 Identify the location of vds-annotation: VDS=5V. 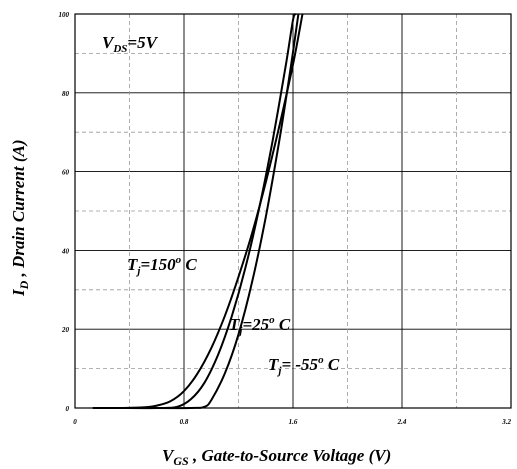
(130, 44).